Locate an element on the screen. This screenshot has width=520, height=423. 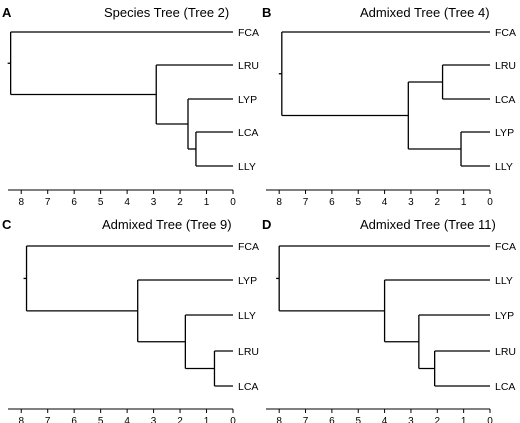
panel-title: Admixed Tree (Tree 4) is located at coordinates (425, 12).